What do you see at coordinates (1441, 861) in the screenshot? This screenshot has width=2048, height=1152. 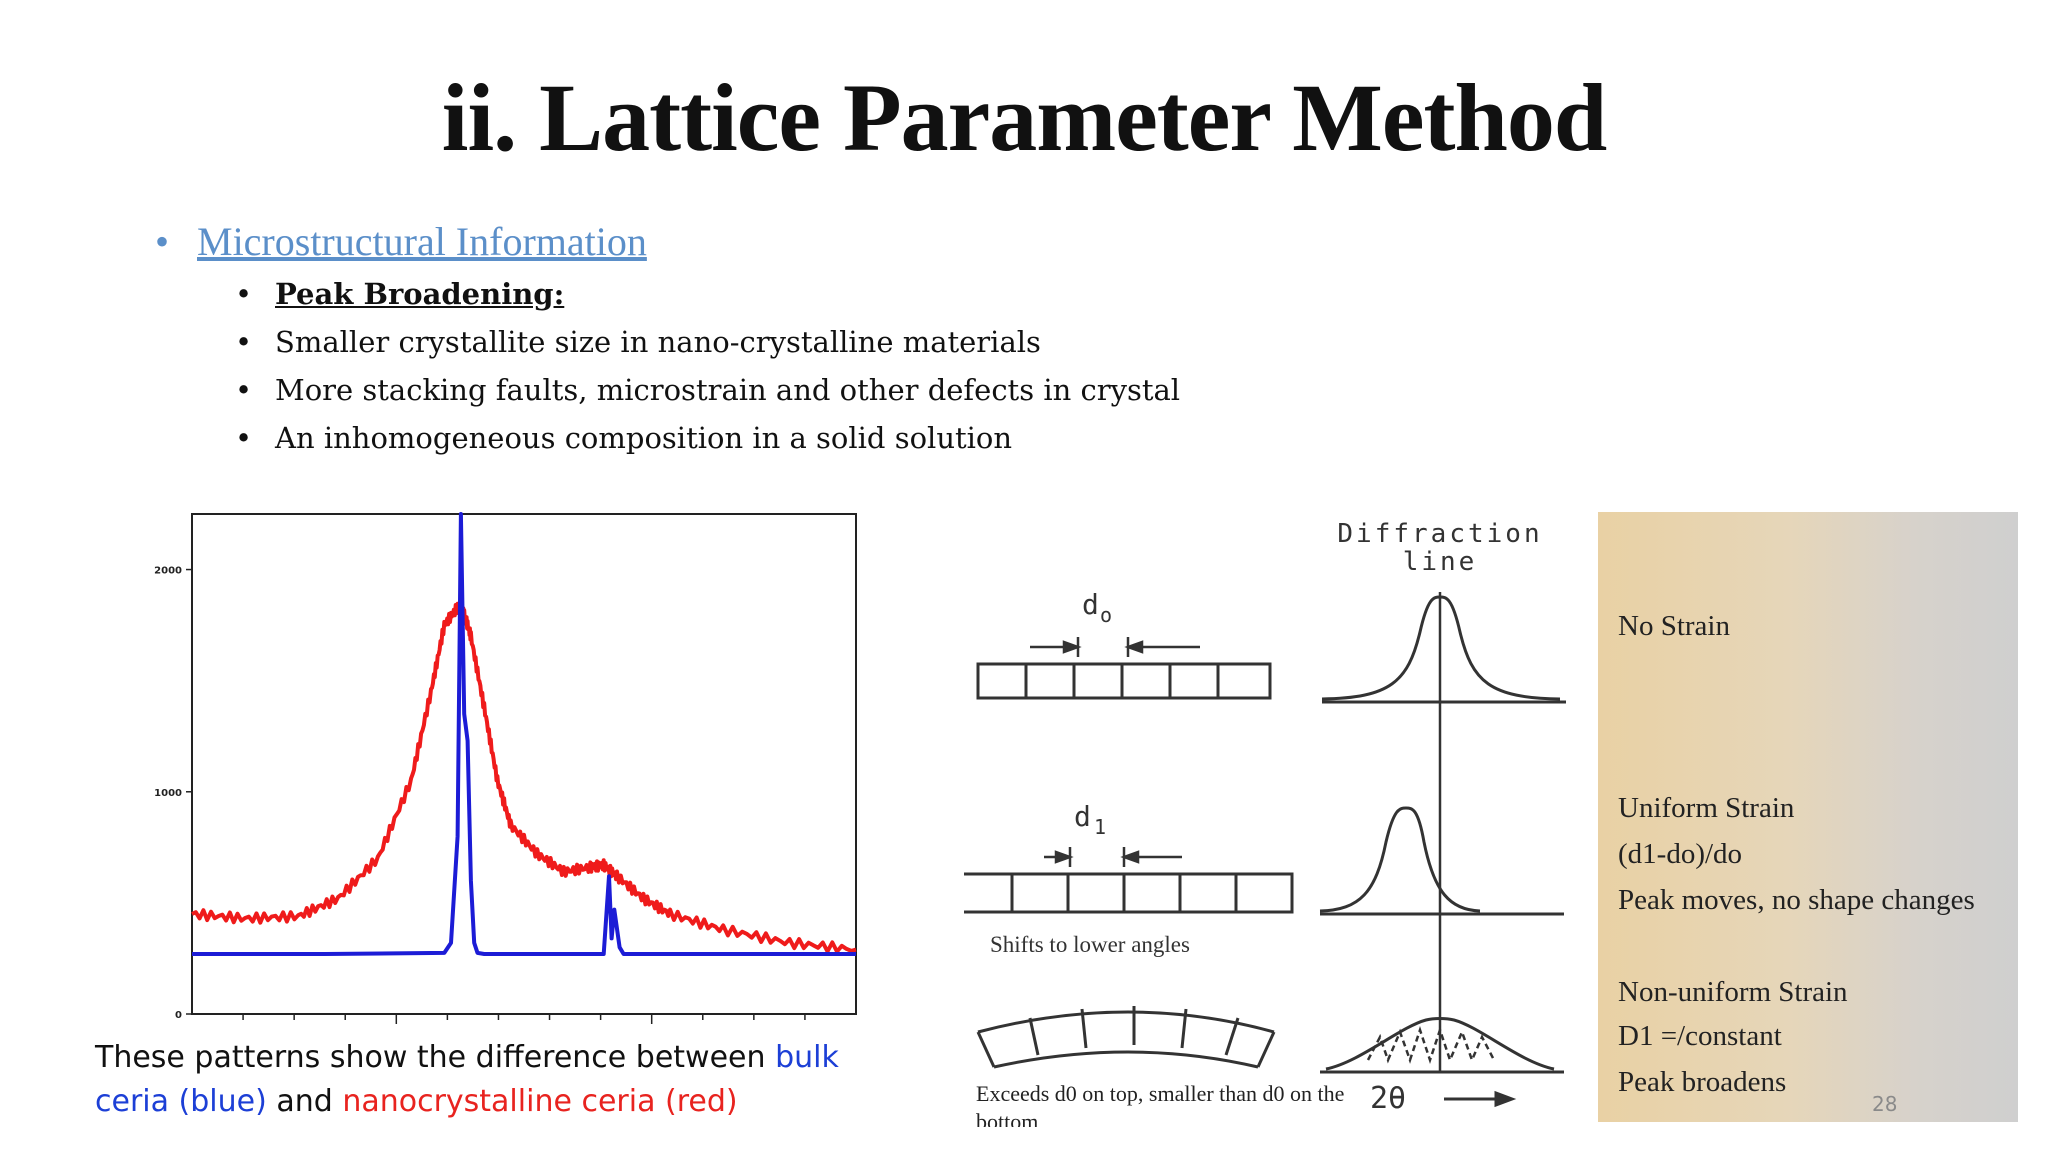 I see `peak-uniform-strain` at bounding box center [1441, 861].